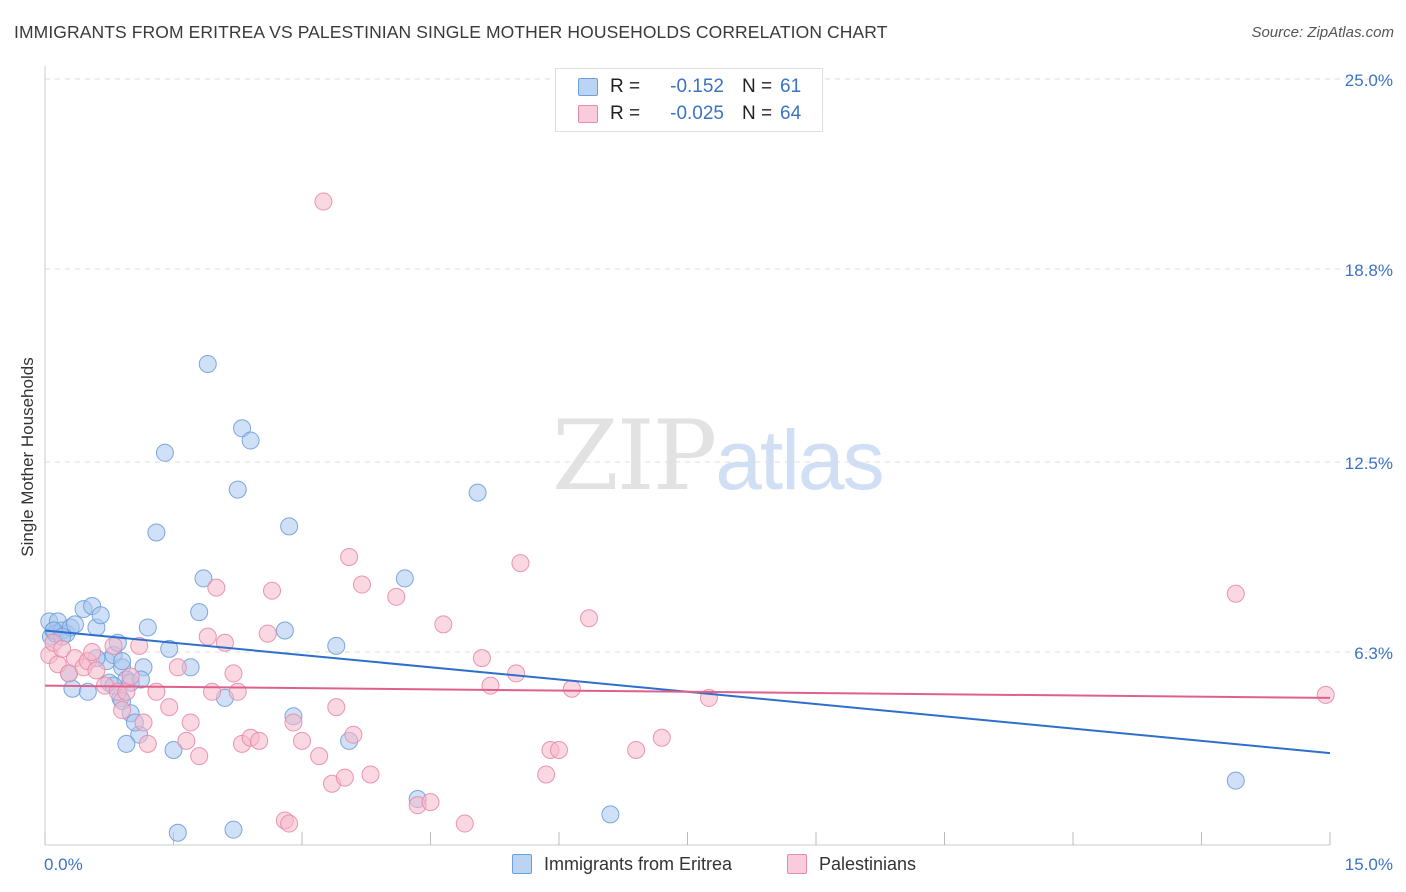 Image resolution: width=1406 pixels, height=892 pixels. What do you see at coordinates (687, 691) in the screenshot?
I see `palestinian-trend-line` at bounding box center [687, 691].